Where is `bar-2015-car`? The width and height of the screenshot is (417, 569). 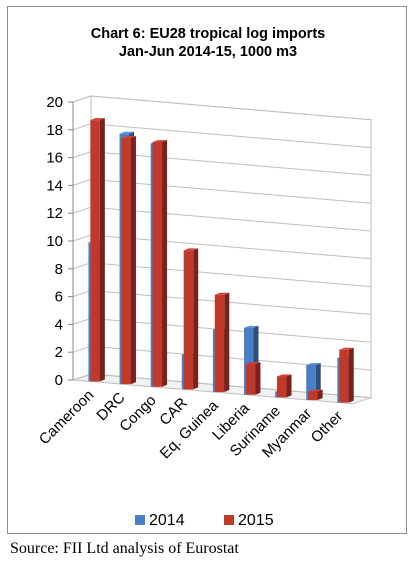
bar-2015-car is located at coordinates (191, 319).